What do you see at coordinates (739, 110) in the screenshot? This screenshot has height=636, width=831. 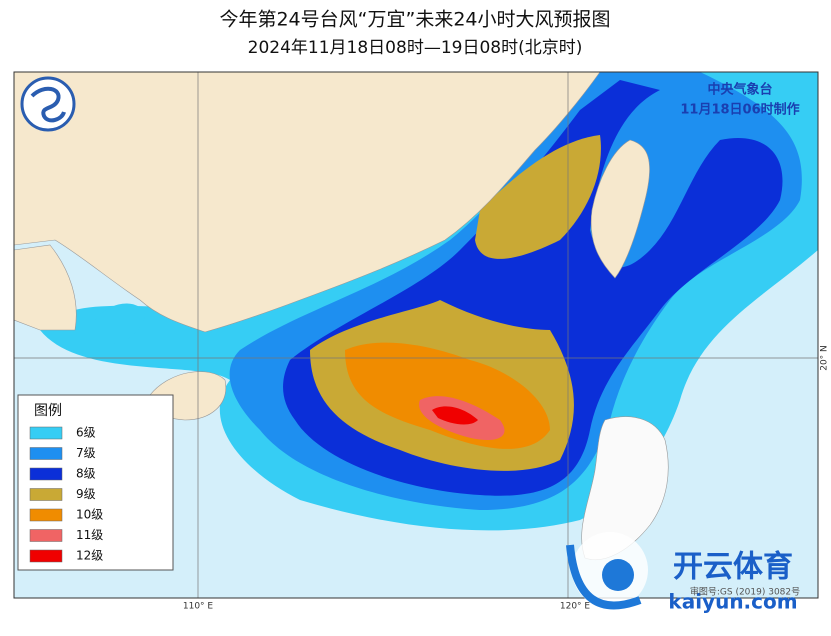 I see `issue-time: 11月18日06时制作` at bounding box center [739, 110].